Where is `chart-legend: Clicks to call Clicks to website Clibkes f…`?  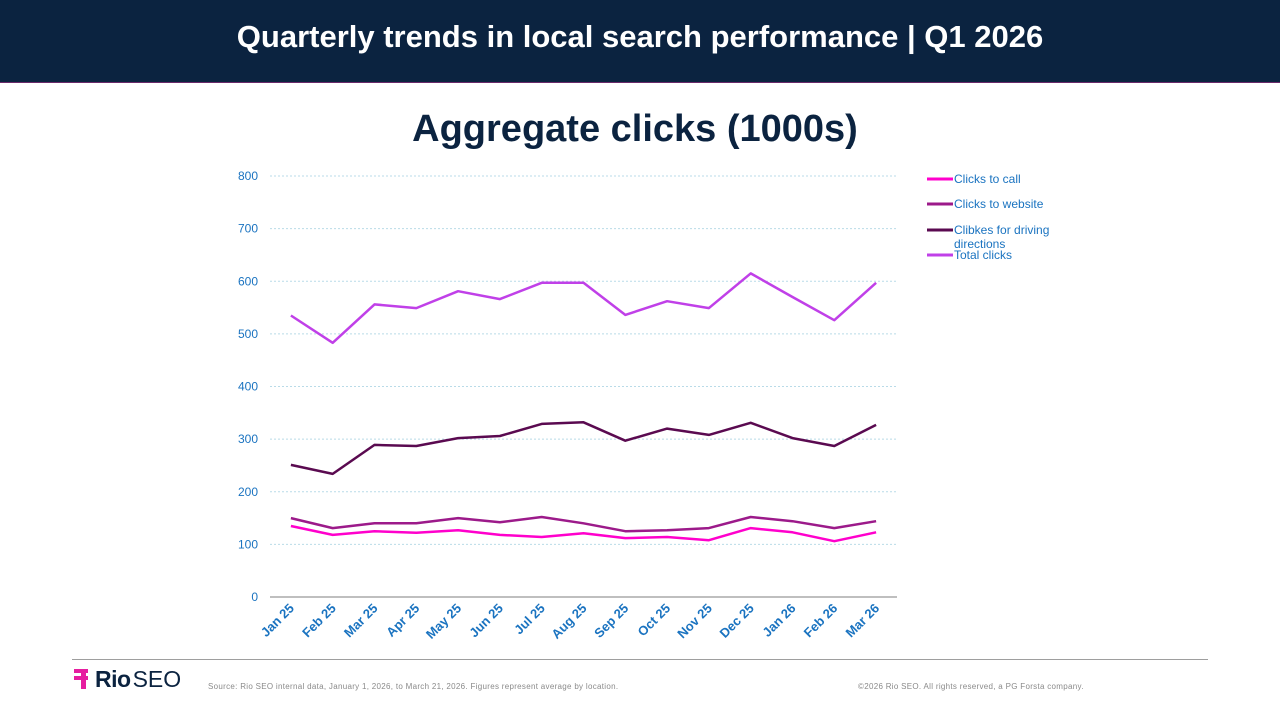
chart-legend: Clicks to call Clicks to website Clibkes f… is located at coordinates (988, 217).